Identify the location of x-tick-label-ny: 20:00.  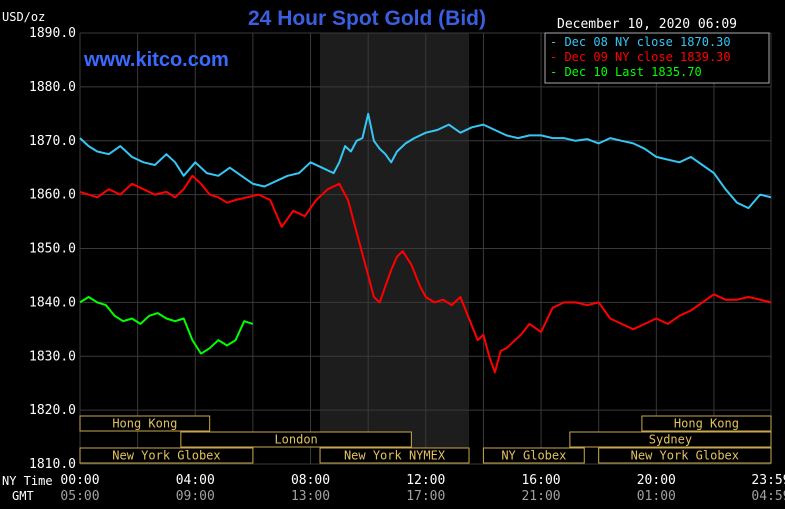
(656, 480).